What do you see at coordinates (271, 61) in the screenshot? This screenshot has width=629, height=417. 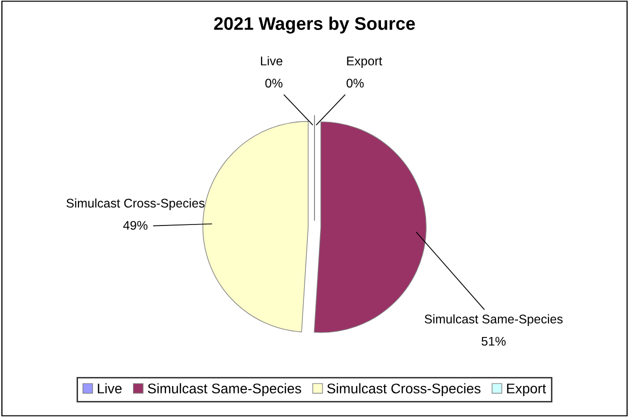 I see `category-label: Live` at bounding box center [271, 61].